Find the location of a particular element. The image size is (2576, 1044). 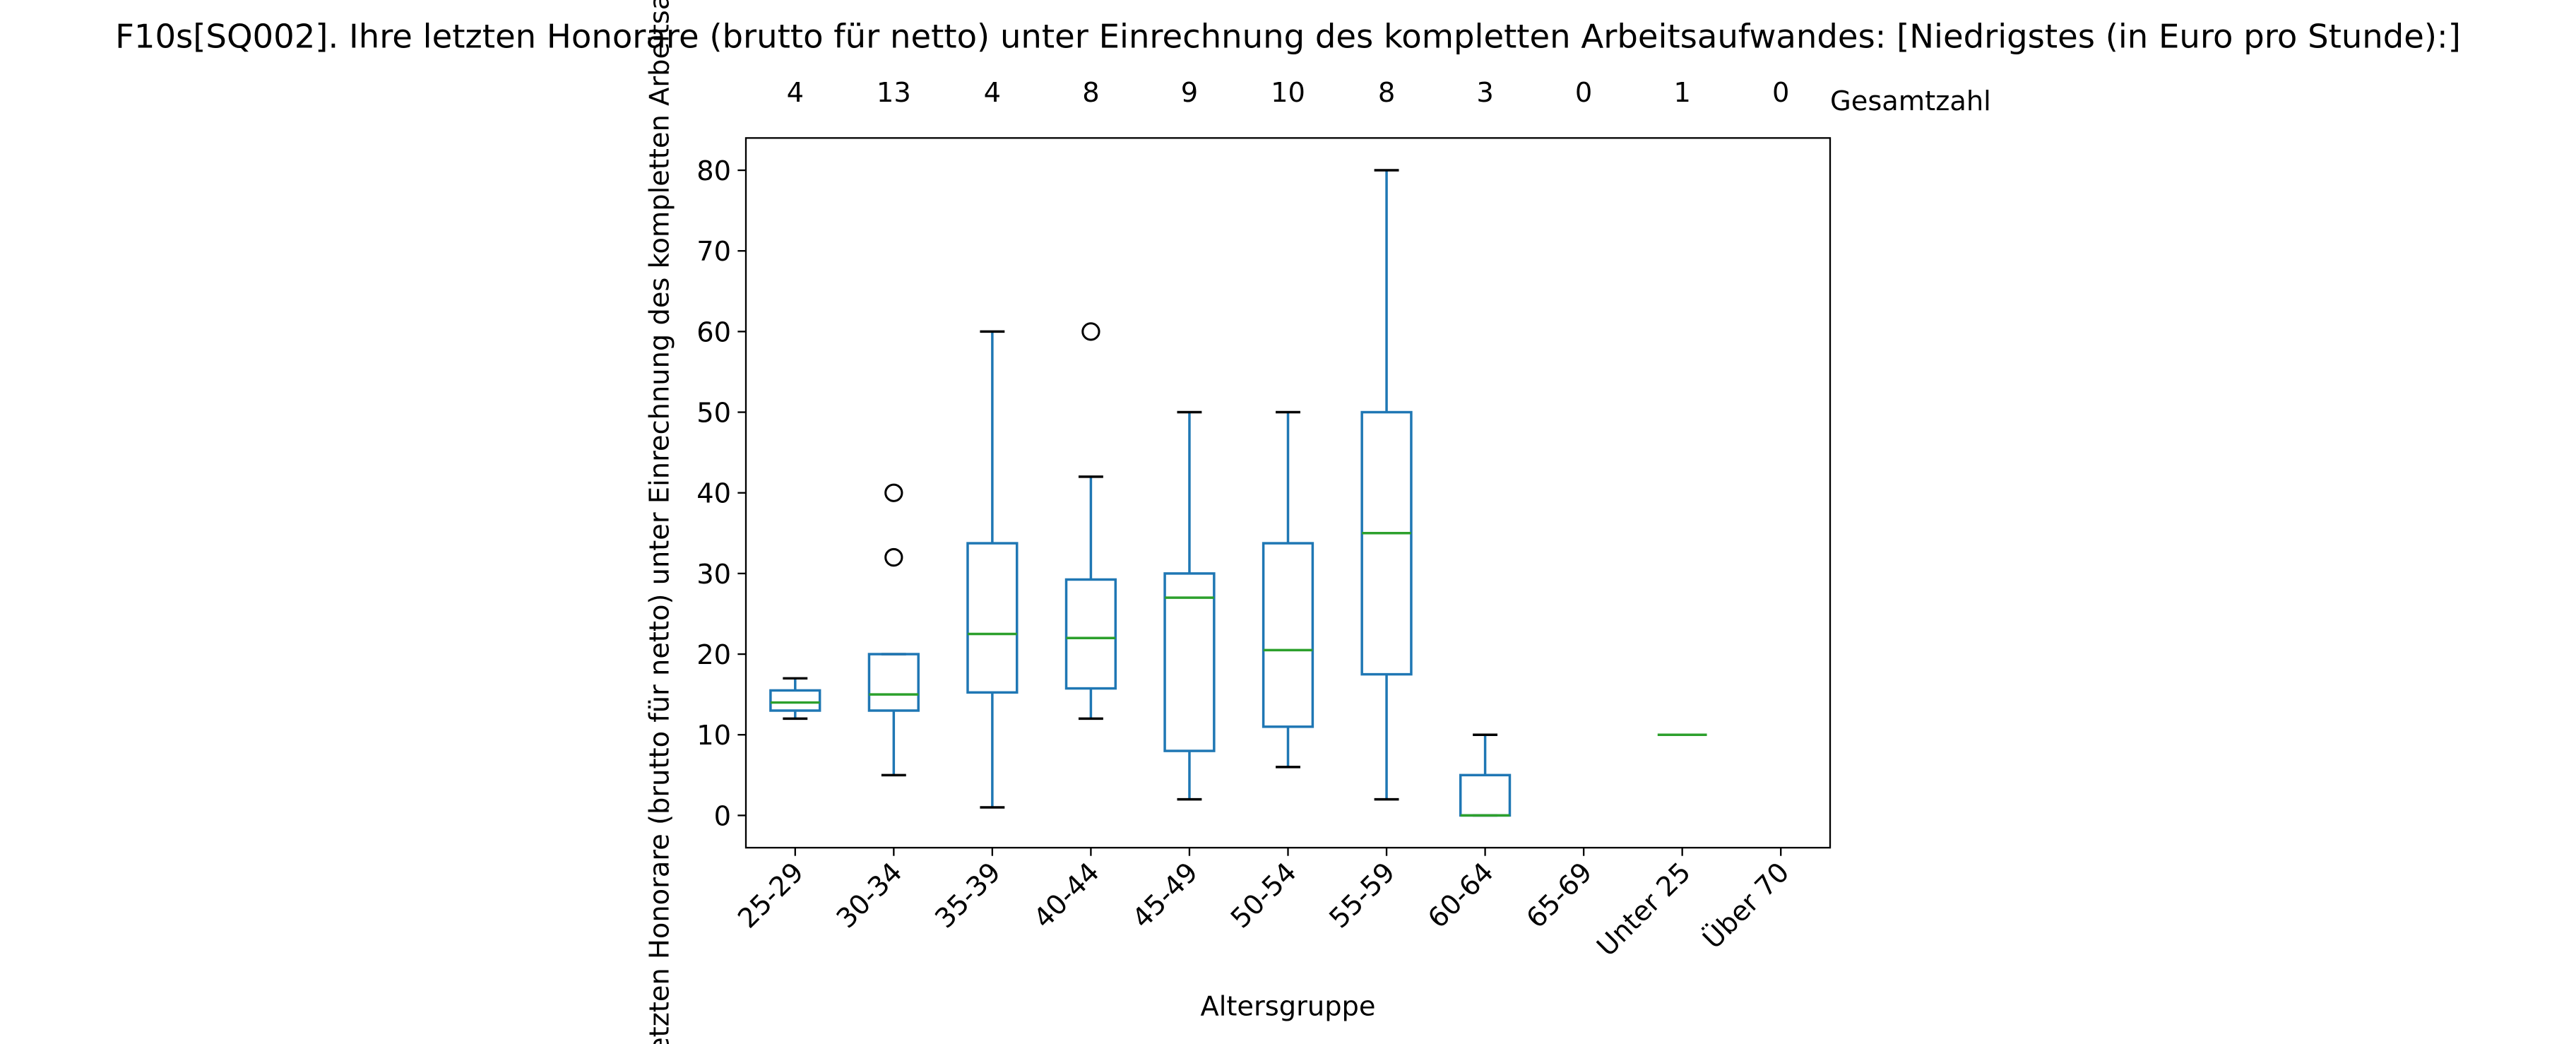

x-tick-label: Unter 25 is located at coordinates (1644, 910).